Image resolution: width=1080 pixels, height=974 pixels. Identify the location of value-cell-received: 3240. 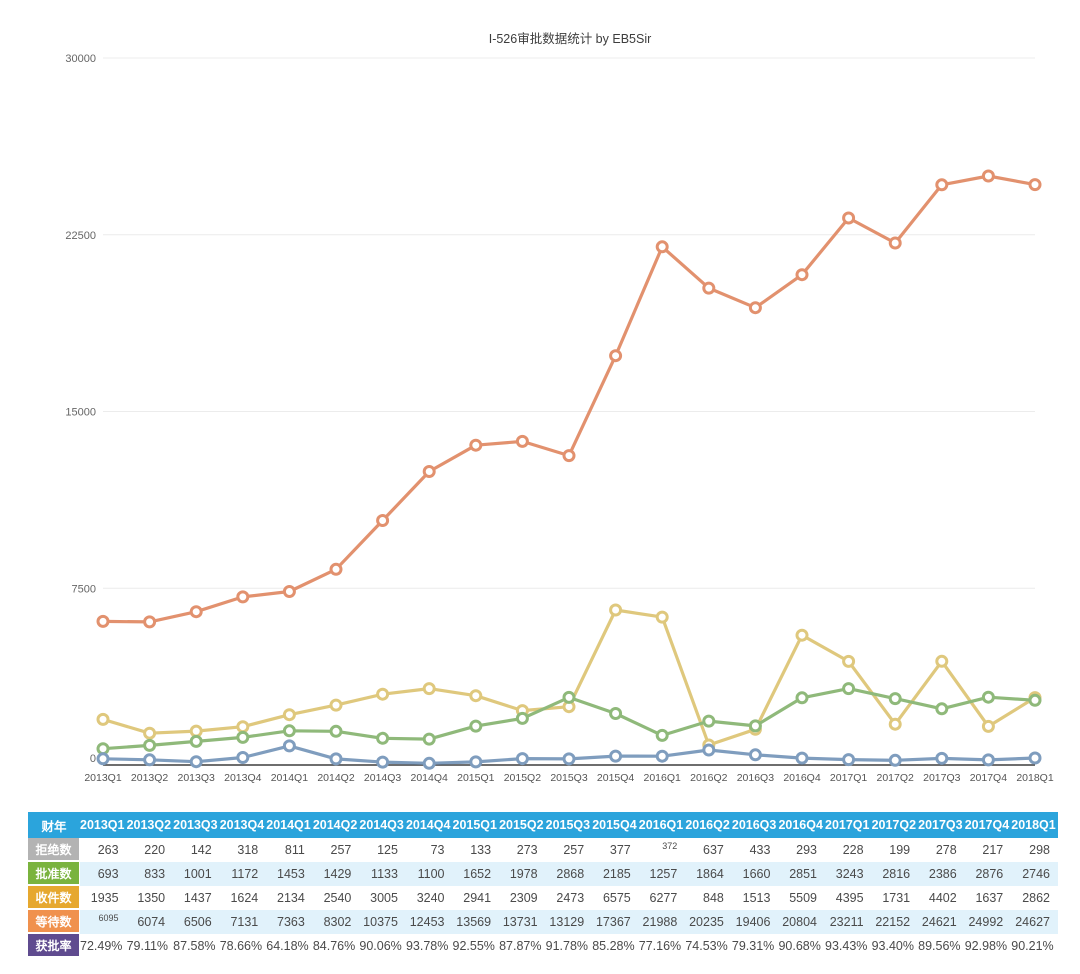
(429, 898).